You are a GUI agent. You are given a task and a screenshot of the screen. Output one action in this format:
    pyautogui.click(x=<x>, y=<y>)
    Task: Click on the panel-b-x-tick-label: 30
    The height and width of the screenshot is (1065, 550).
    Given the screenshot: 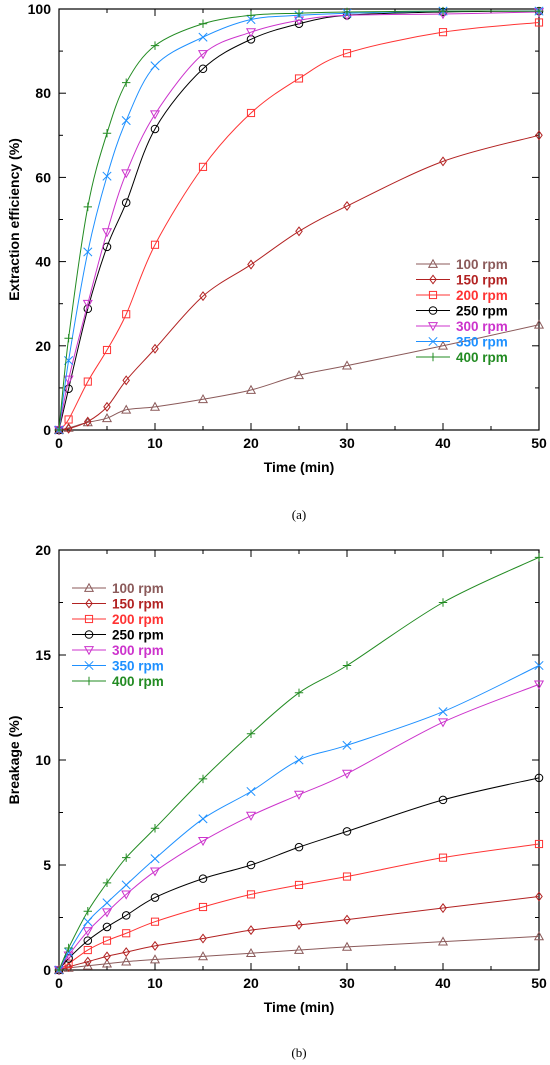 What is the action you would take?
    pyautogui.click(x=347, y=983)
    